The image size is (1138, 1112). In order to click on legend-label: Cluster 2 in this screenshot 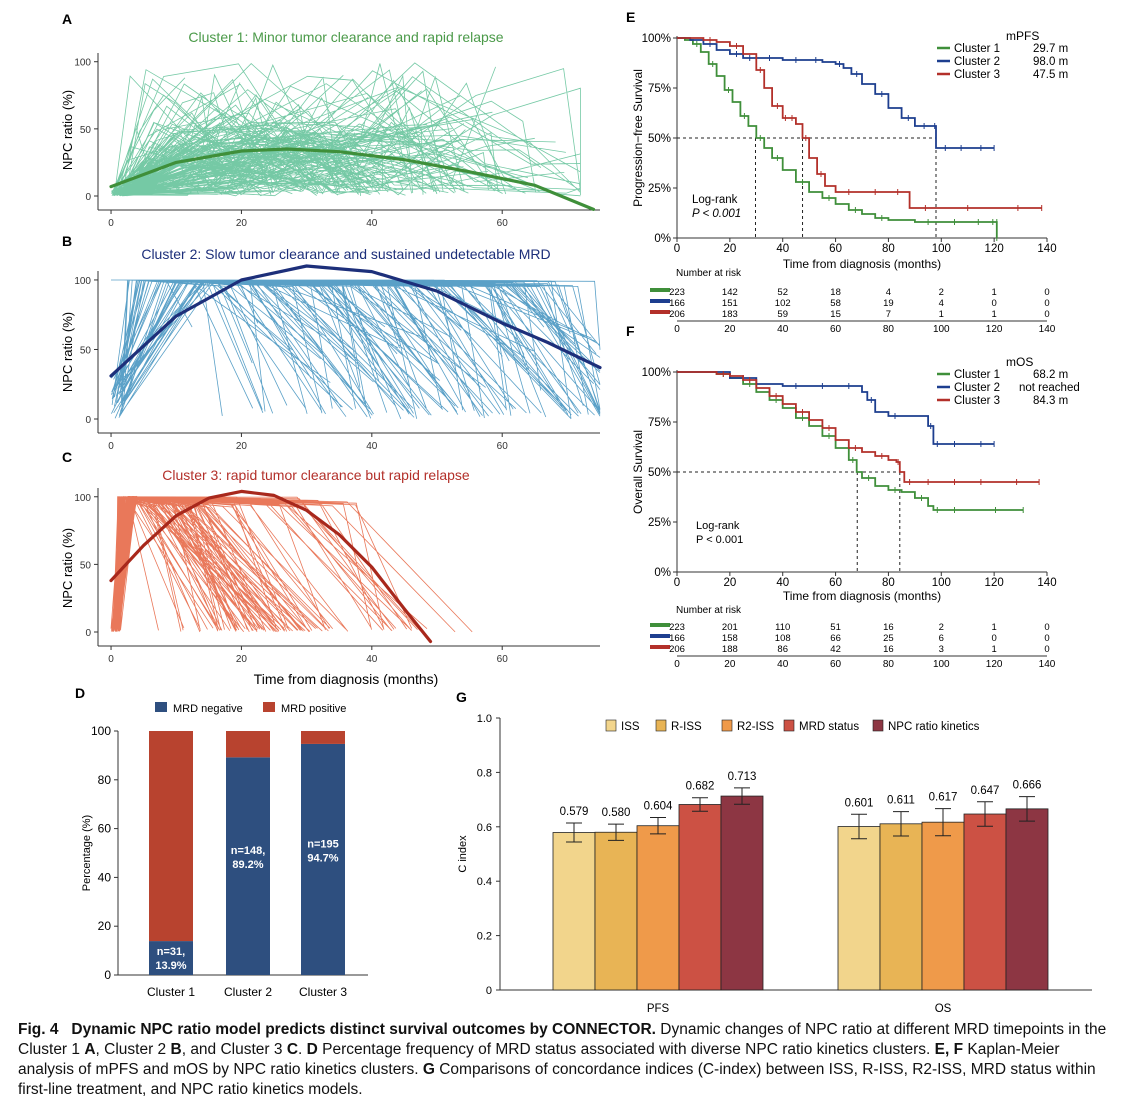, I will do `click(977, 62)`.